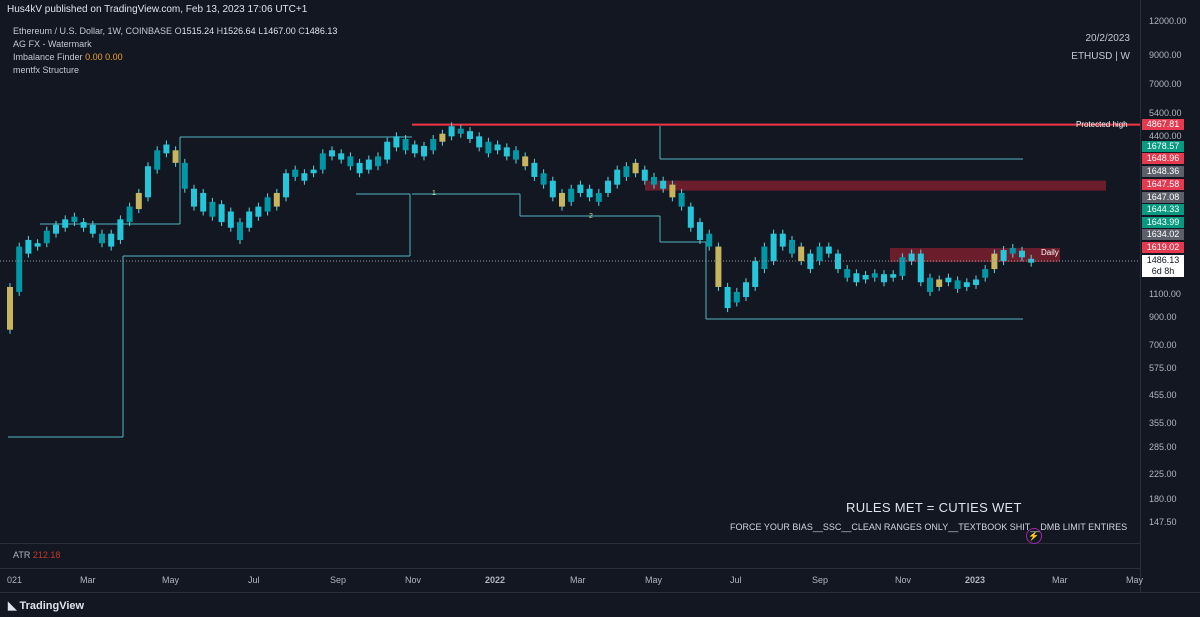 This screenshot has width=1200, height=617. Describe the element at coordinates (1163, 271) in the screenshot. I see `bar-countdown: 6d 8h` at that location.